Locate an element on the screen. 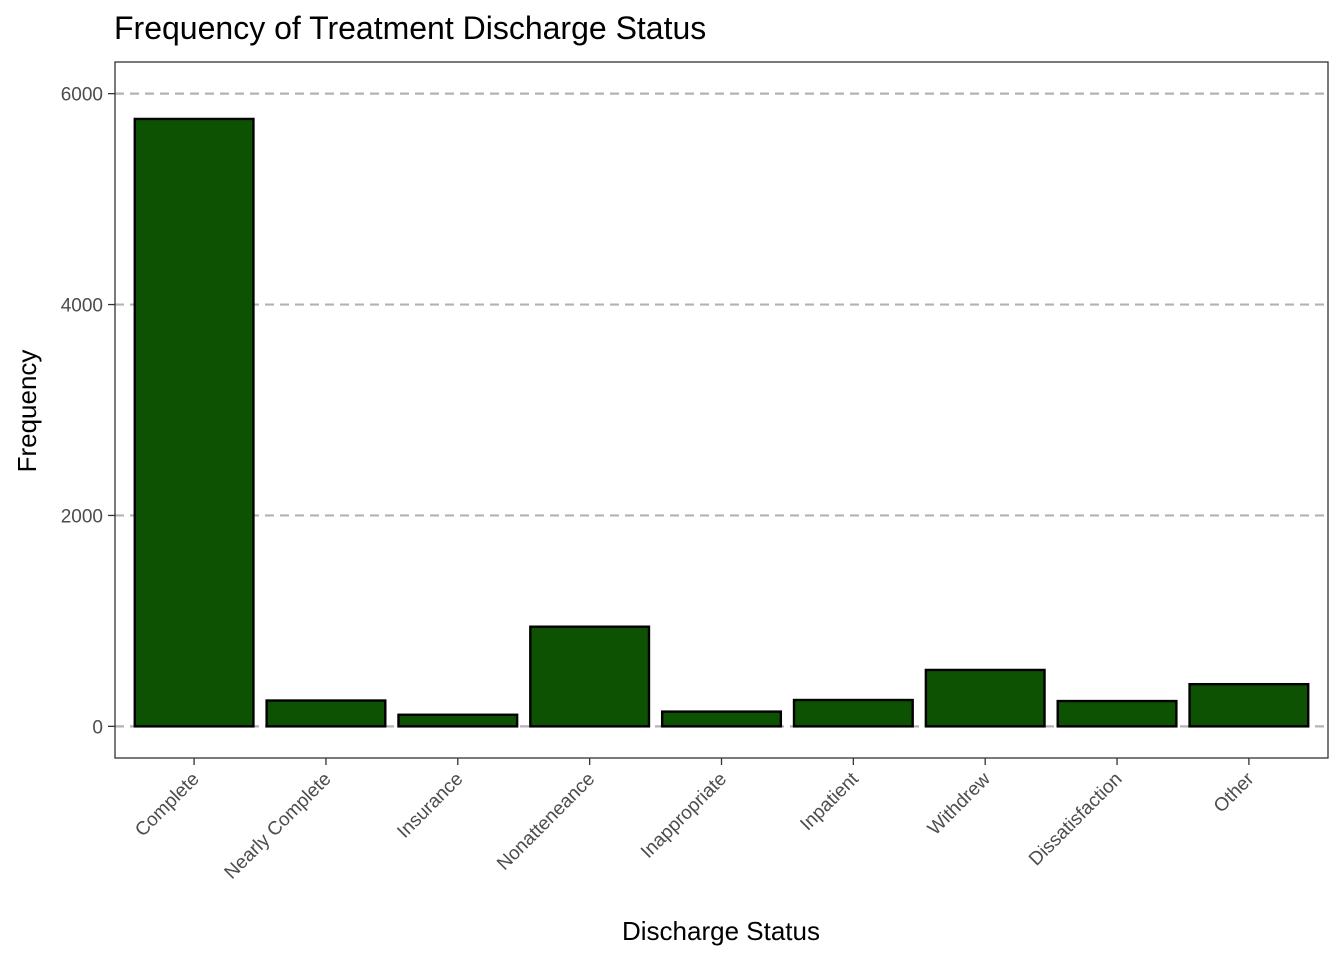 This screenshot has width=1344, height=960. y-tick-label-1: 2000 is located at coordinates (82, 516).